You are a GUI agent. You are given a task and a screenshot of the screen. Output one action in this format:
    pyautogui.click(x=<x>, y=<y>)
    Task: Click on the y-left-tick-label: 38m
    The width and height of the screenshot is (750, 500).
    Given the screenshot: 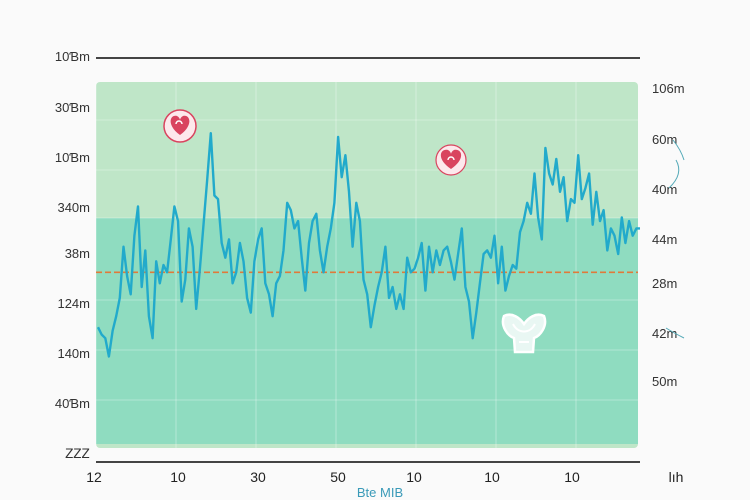 What is the action you would take?
    pyautogui.click(x=77, y=253)
    